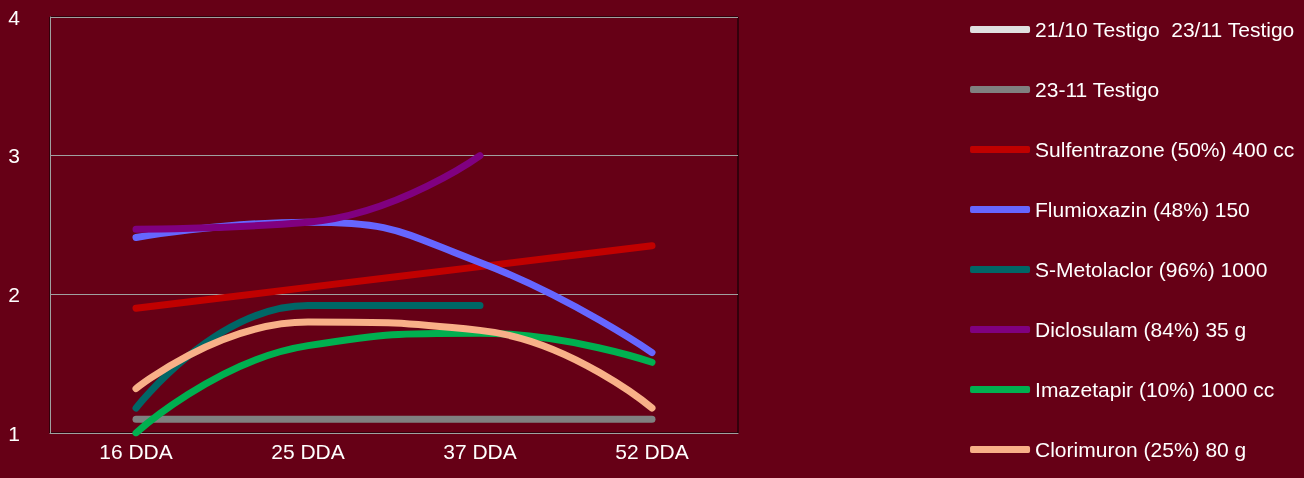  Describe the element at coordinates (1141, 329) in the screenshot. I see `legend-label: Diclosulam (84%) 35 g` at that location.